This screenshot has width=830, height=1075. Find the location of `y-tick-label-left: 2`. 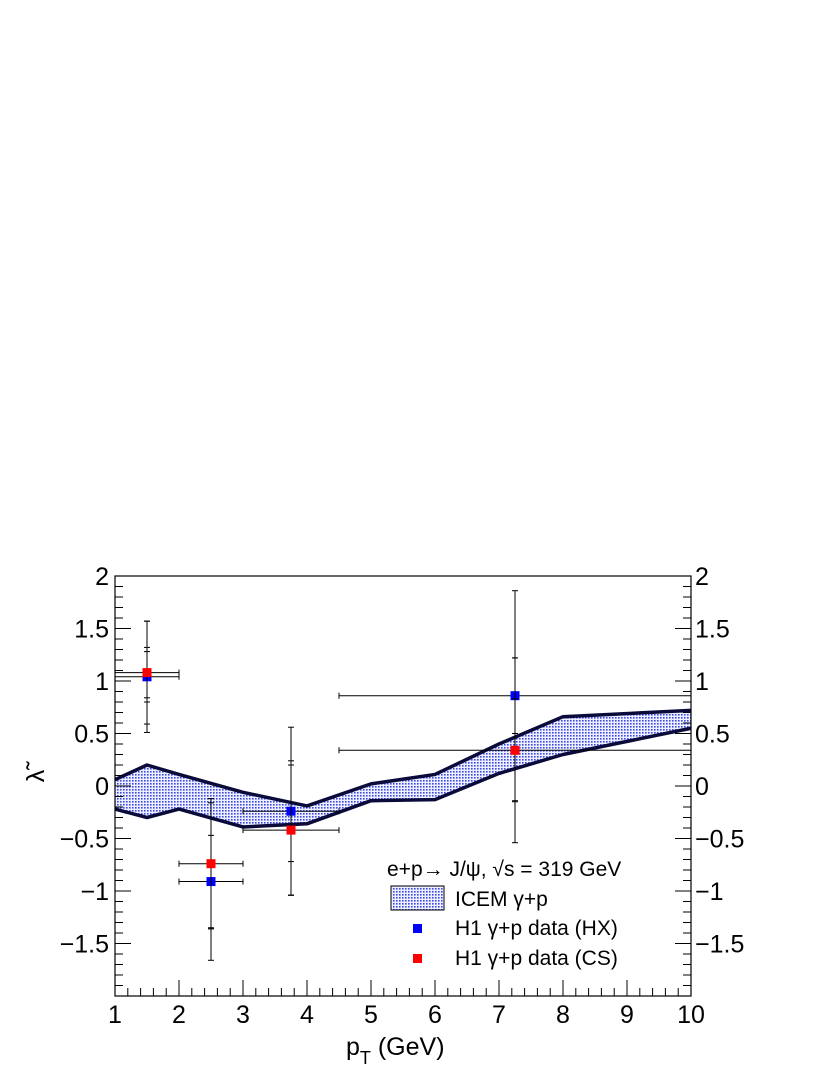

y-tick-label-left: 2 is located at coordinates (102, 577).